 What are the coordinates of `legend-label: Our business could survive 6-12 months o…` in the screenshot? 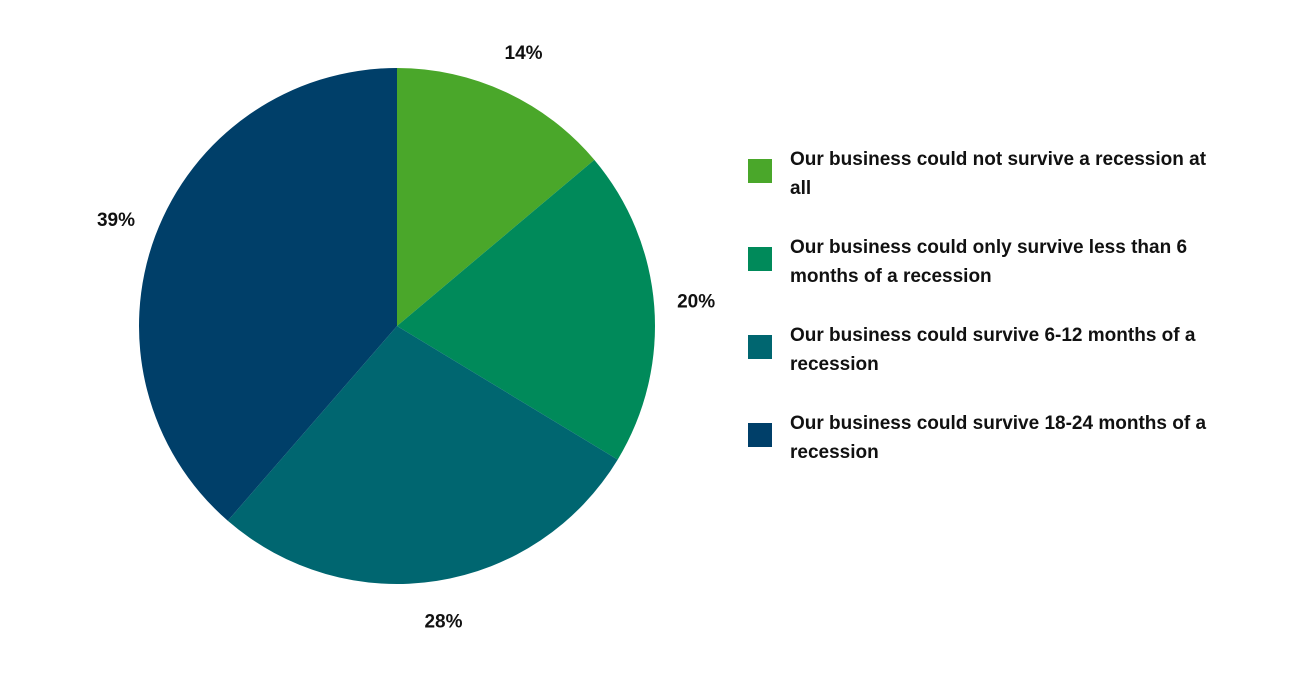 It's located at (993, 350).